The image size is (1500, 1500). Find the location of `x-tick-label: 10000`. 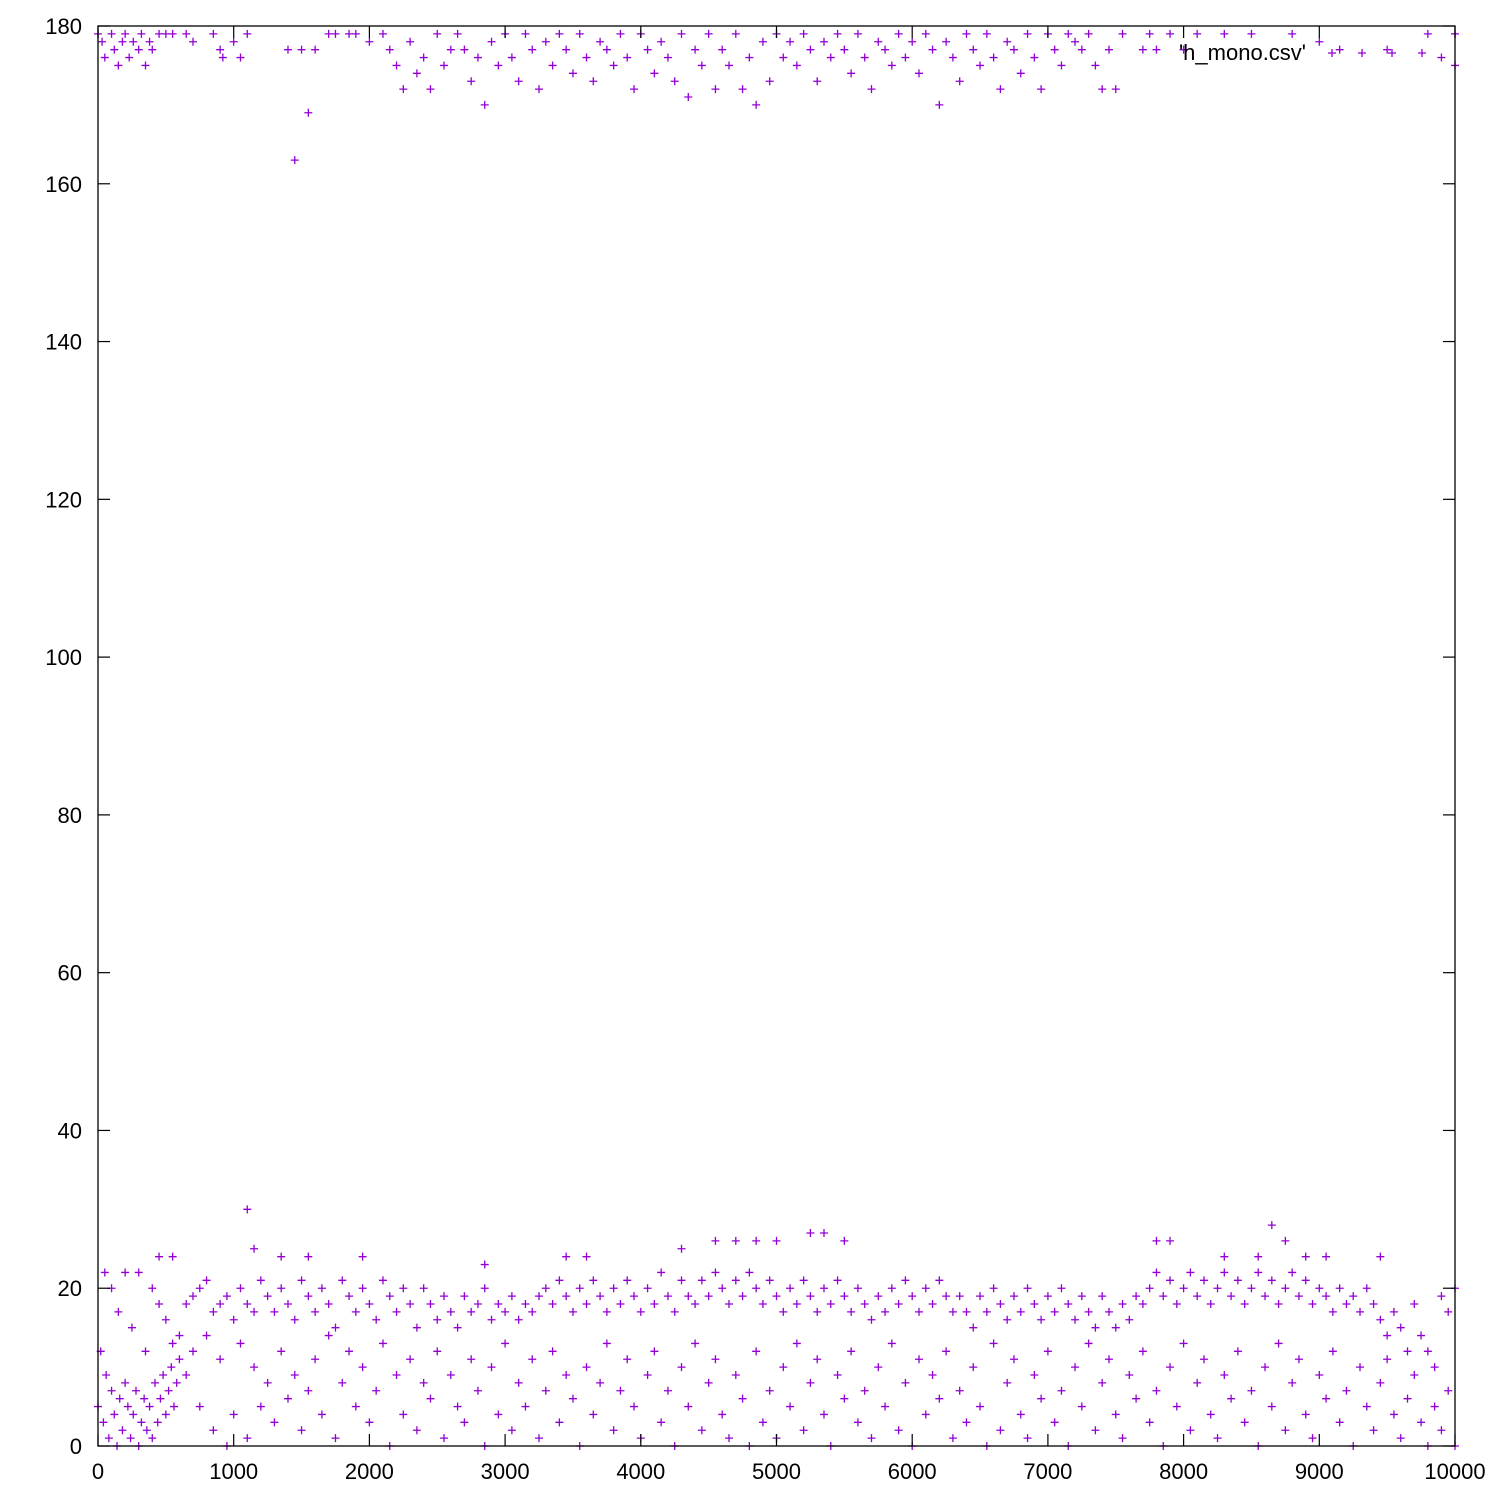

x-tick-label: 10000 is located at coordinates (1454, 1471).